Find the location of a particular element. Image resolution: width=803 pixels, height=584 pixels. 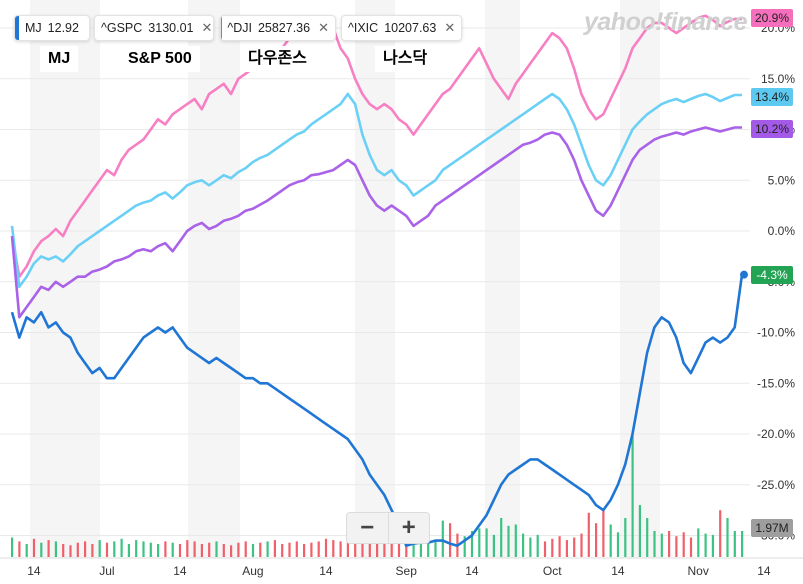

y-tick-label: -15.0% is located at coordinates (776, 383).